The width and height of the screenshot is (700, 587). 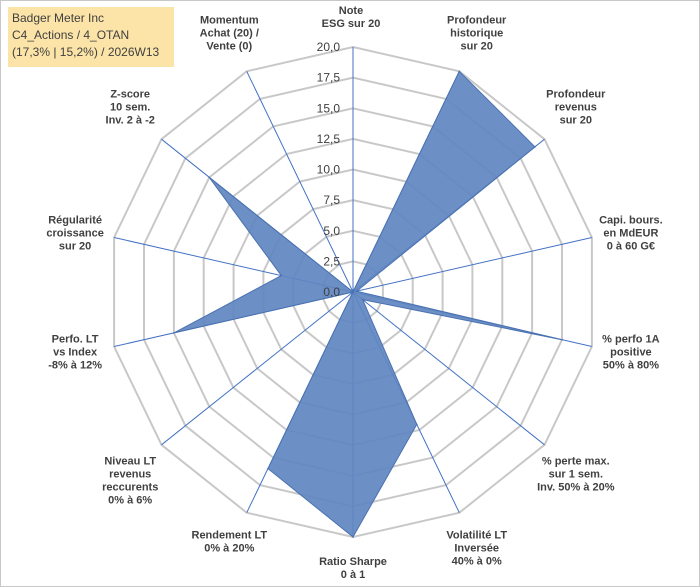 I want to click on axis-label-line: 40% à 0%, so click(x=477, y=562).